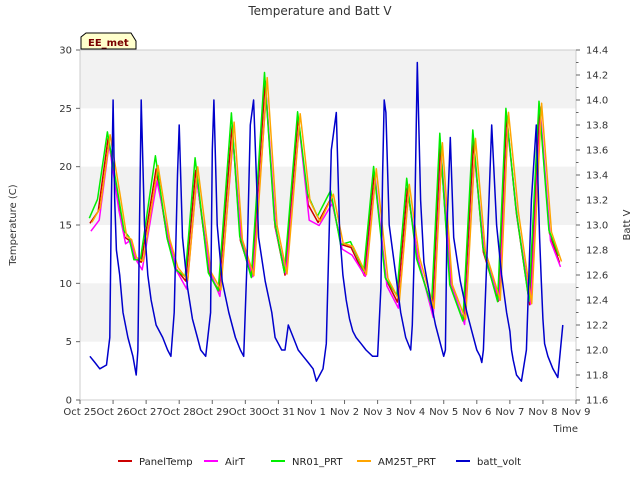 The height and width of the screenshot is (480, 640). Describe the element at coordinates (65, 167) in the screenshot. I see `y-tick-label: 20` at that location.